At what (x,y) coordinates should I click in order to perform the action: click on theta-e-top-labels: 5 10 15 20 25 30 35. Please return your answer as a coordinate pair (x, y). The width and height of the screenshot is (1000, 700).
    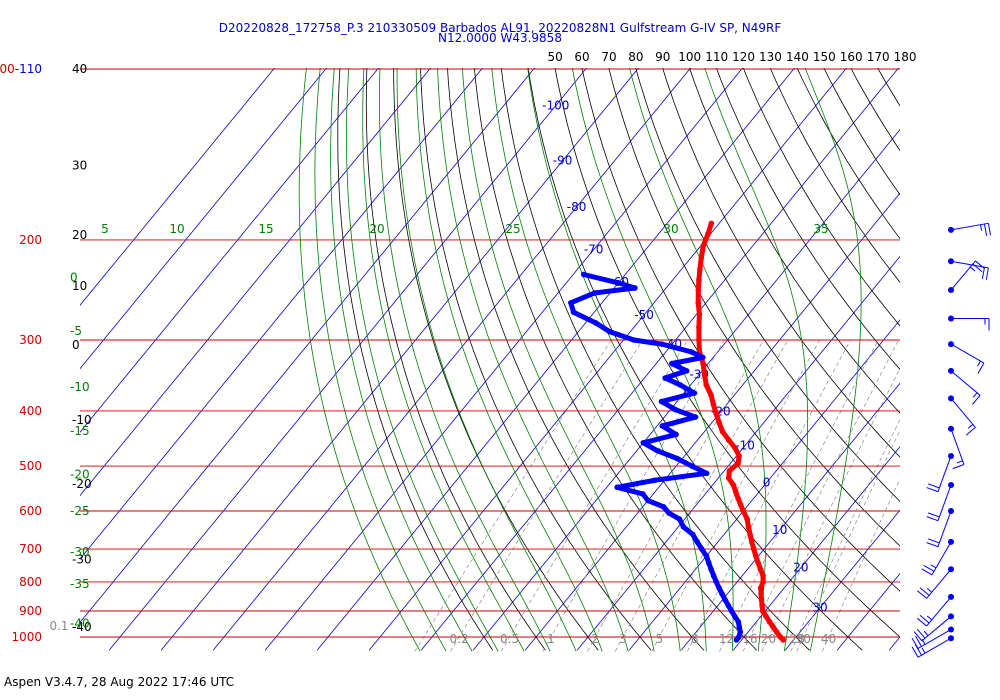
    Looking at the image, I should click on (464, 229).